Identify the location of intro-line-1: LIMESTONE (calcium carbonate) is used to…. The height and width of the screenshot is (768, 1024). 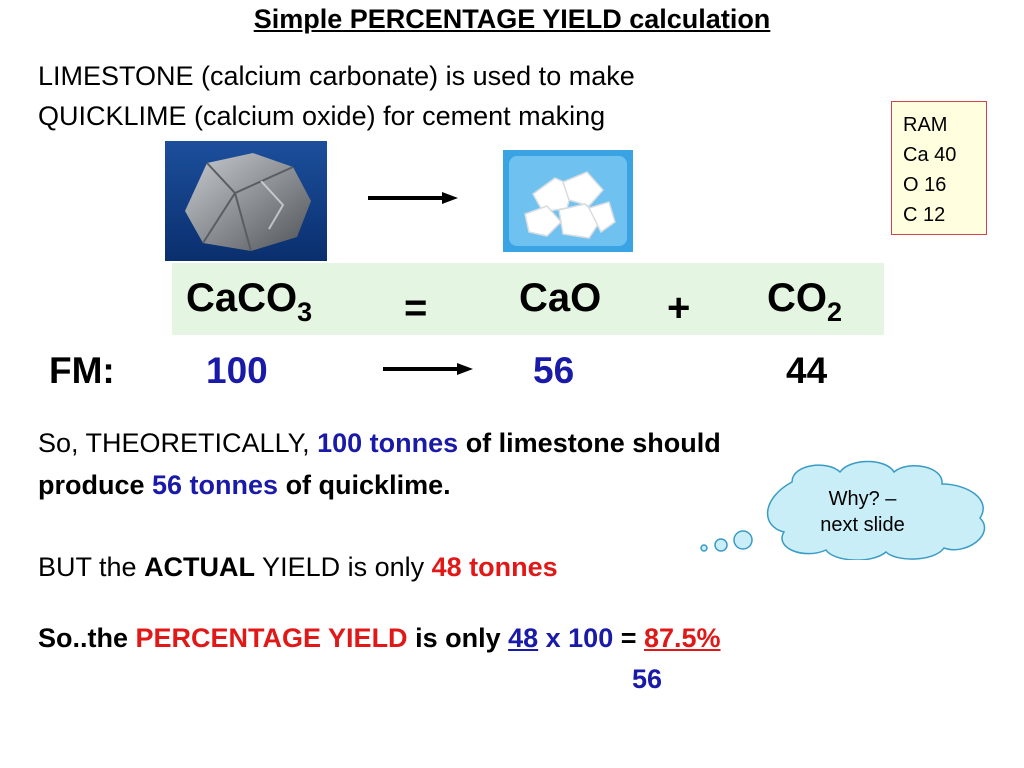
(336, 76).